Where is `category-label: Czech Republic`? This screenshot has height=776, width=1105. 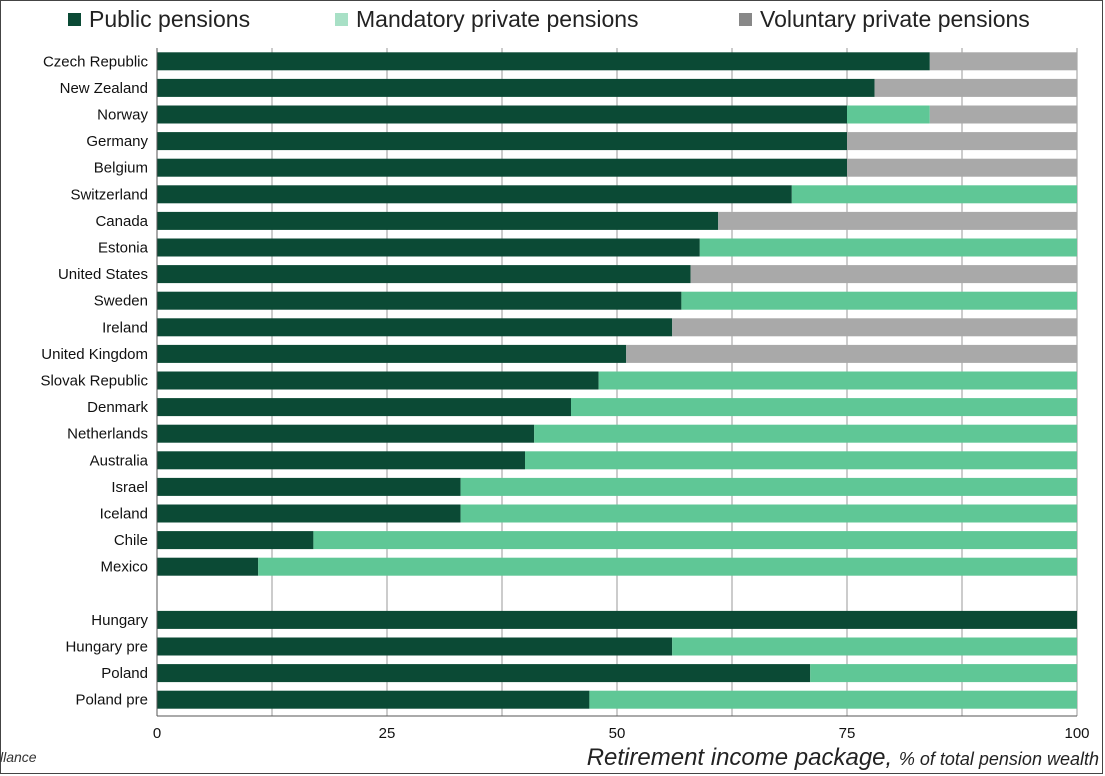 category-label: Czech Republic is located at coordinates (96, 61).